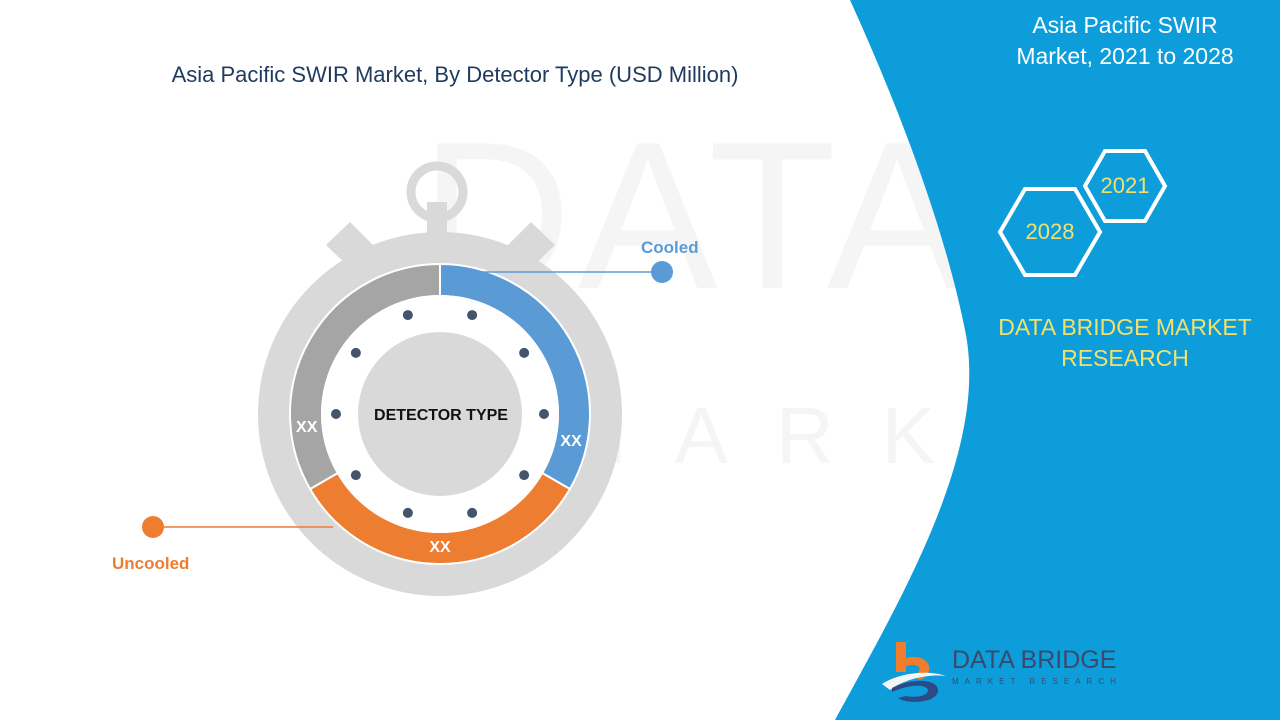  Describe the element at coordinates (1125, 25) in the screenshot. I see `panel-title-line1: Asia Pacific SWIR` at that location.